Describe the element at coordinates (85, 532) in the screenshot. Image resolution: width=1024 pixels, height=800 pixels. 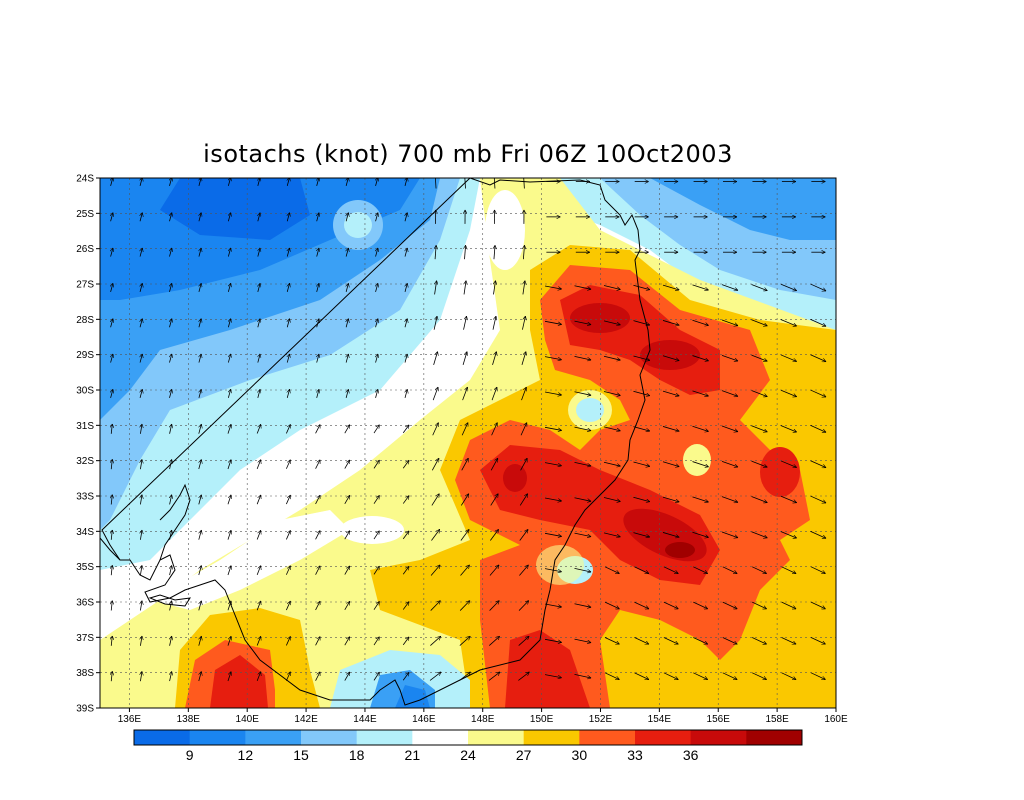
I see `lat-label: 34S` at that location.